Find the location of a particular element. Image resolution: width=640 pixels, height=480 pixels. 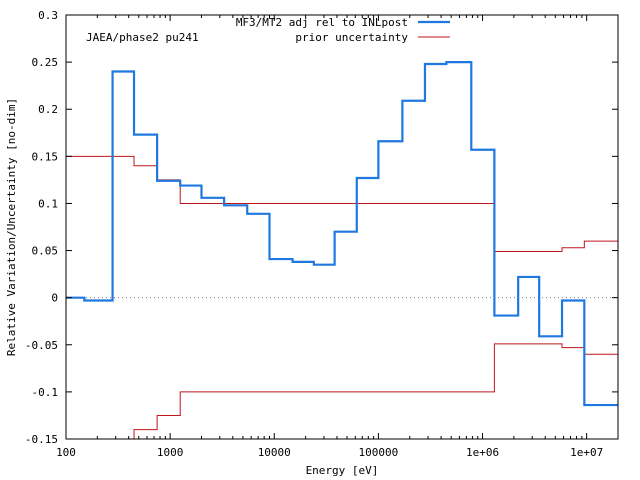

x-tick-label: 100 is located at coordinates (66, 452).